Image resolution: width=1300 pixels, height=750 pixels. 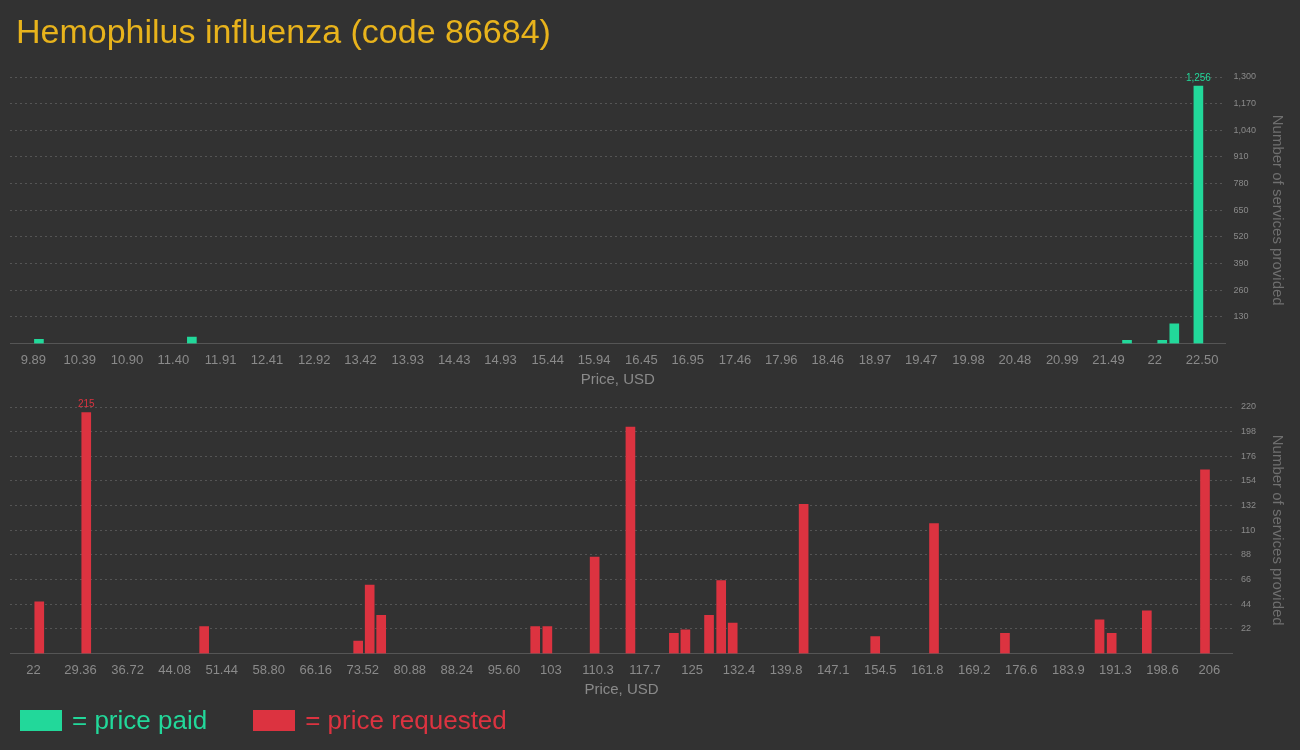 What do you see at coordinates (827, 359) in the screenshot?
I see `x-tick-label: 18.46` at bounding box center [827, 359].